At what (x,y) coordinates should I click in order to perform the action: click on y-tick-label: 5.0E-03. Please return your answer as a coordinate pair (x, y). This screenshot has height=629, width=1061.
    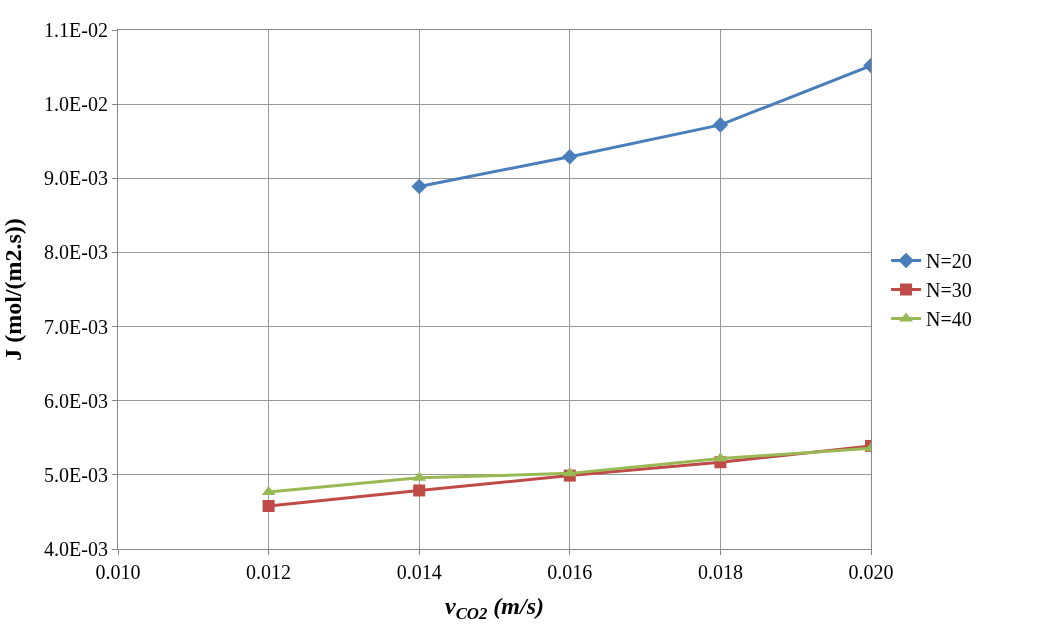
    Looking at the image, I should click on (76, 474).